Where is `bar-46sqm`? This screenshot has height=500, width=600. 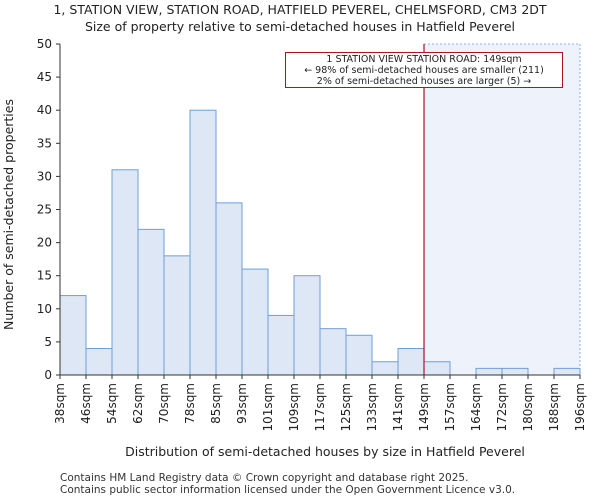 bar-46sqm is located at coordinates (99, 362).